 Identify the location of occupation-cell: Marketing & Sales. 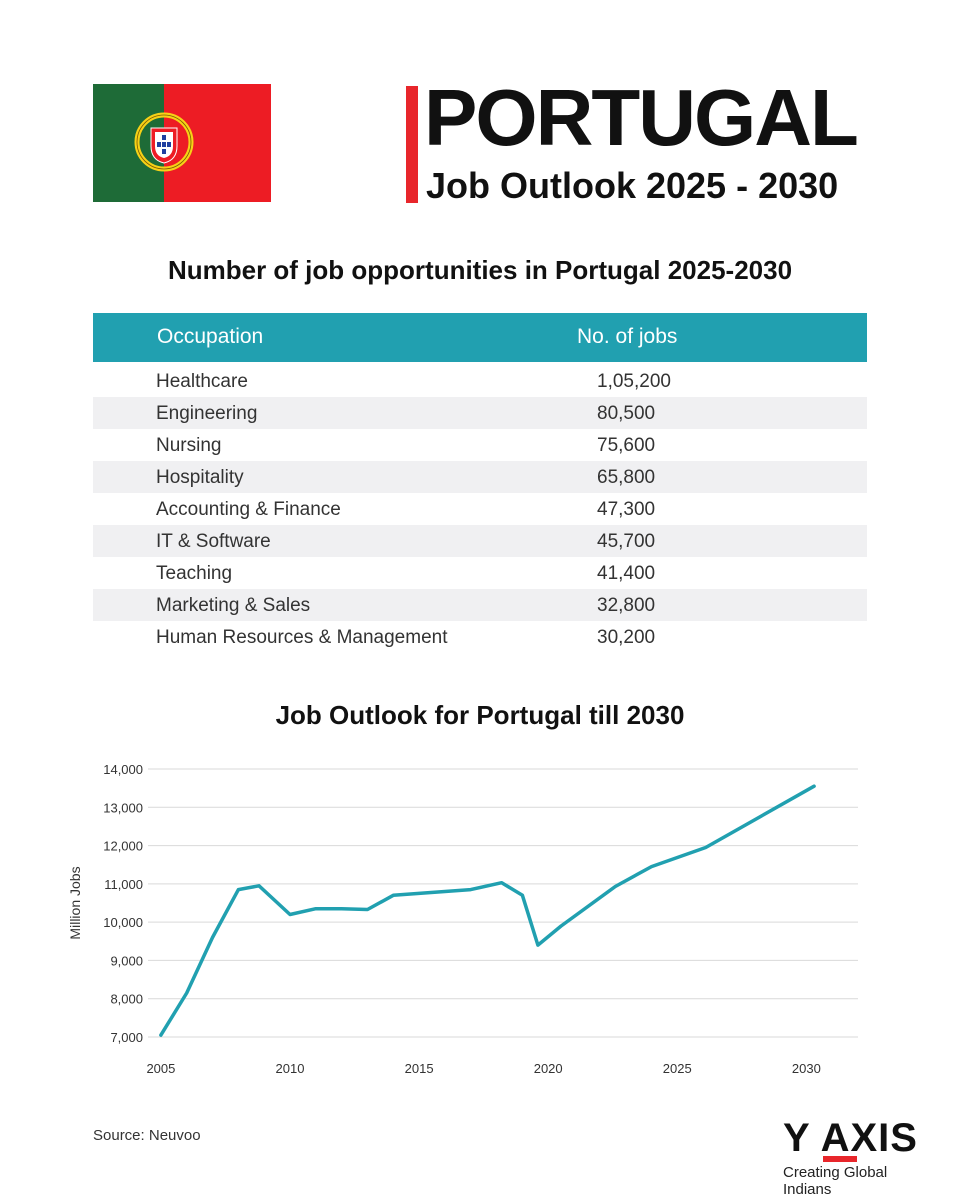
(233, 605).